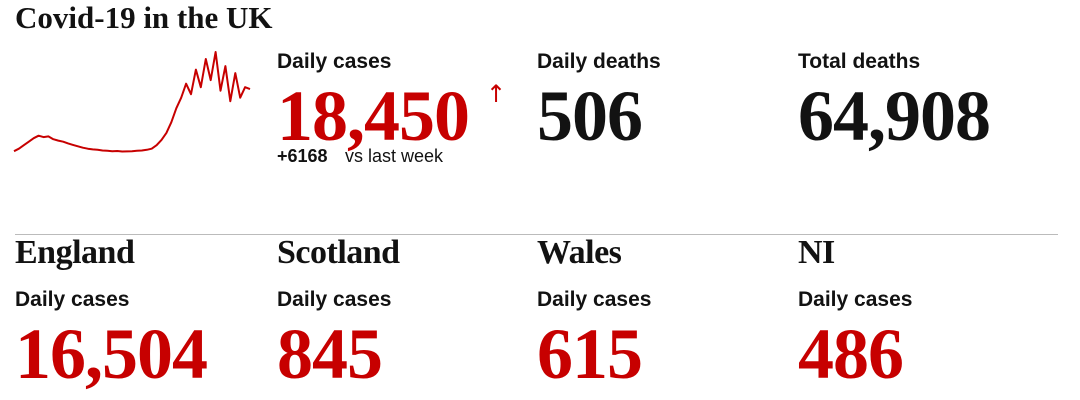 The height and width of the screenshot is (400, 1080). Describe the element at coordinates (816, 252) in the screenshot. I see `region-name: NI` at that location.